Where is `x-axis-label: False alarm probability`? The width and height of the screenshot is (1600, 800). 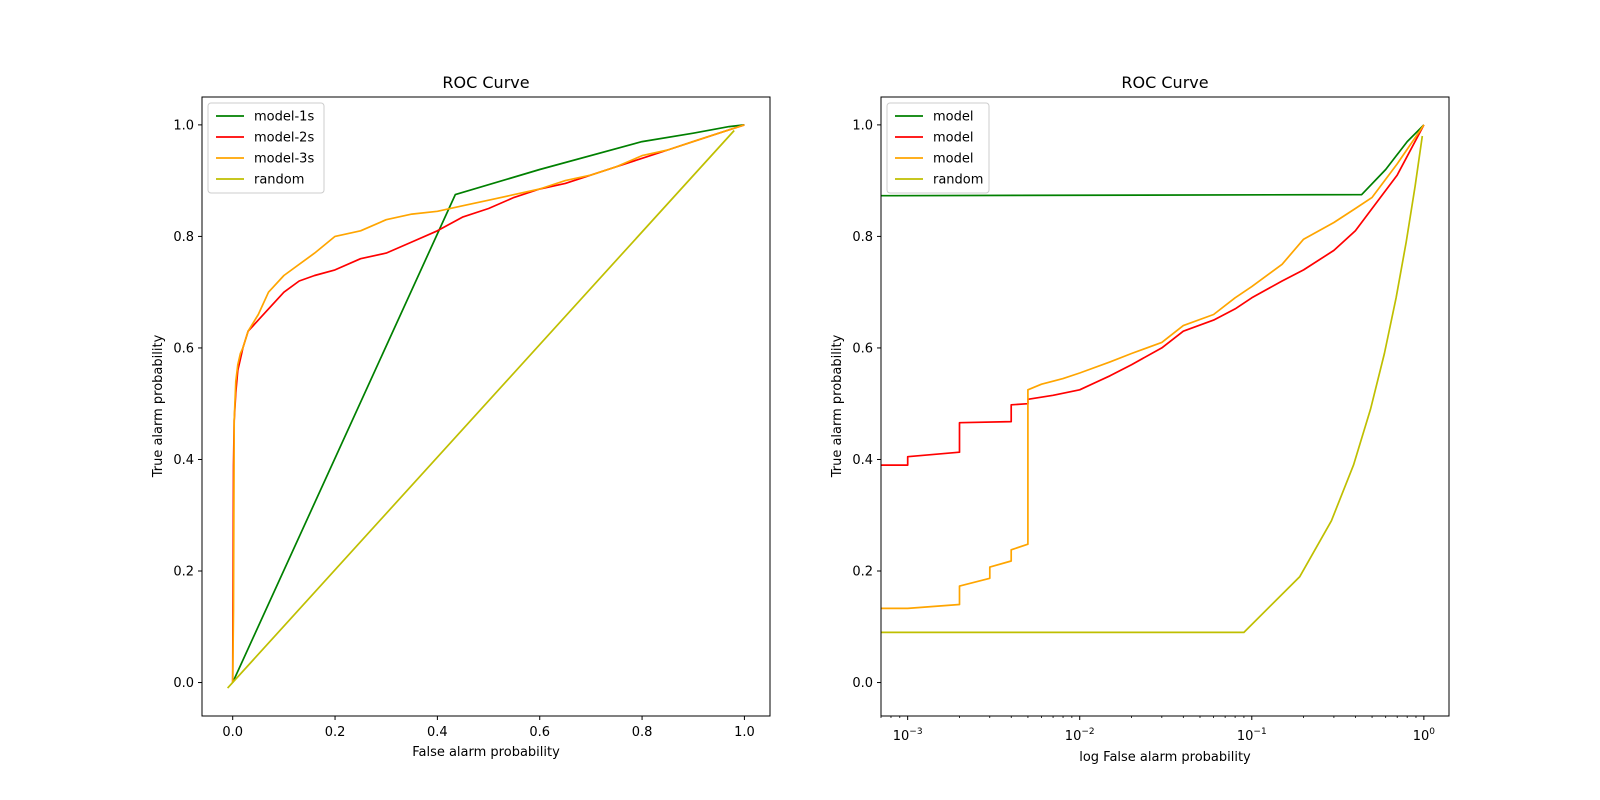
x-axis-label: False alarm probability is located at coordinates (486, 752).